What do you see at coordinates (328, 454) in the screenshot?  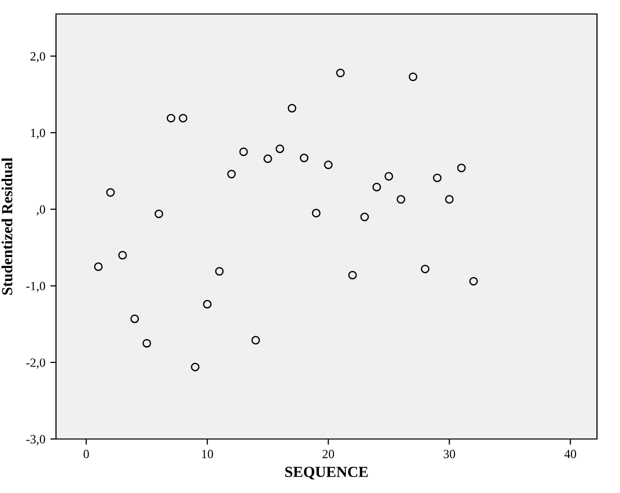 I see `x-tick-label: 20` at bounding box center [328, 454].